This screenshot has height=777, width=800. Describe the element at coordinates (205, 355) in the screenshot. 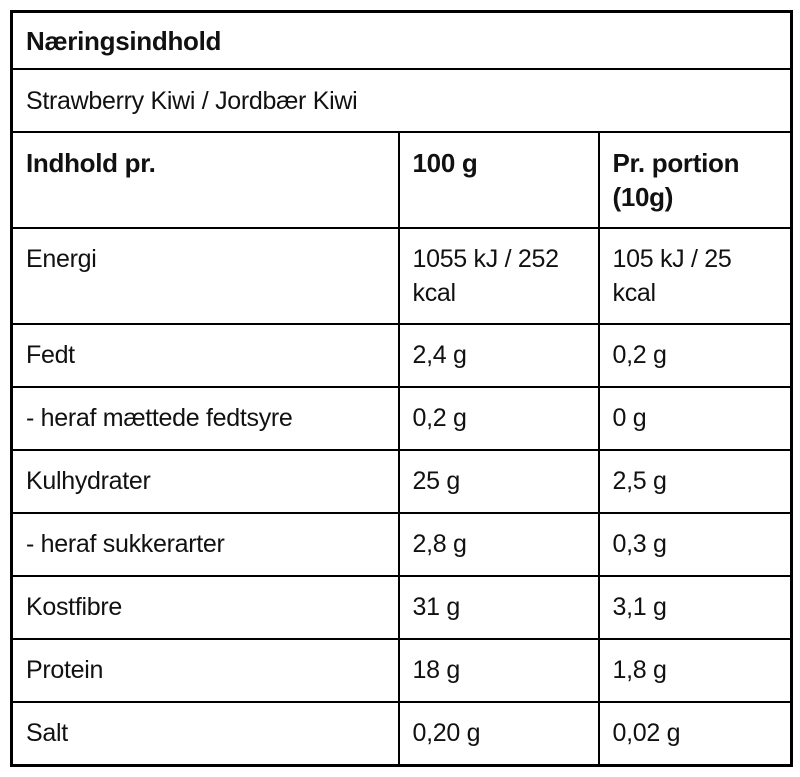

I see `nutrient-label: Fedt` at that location.